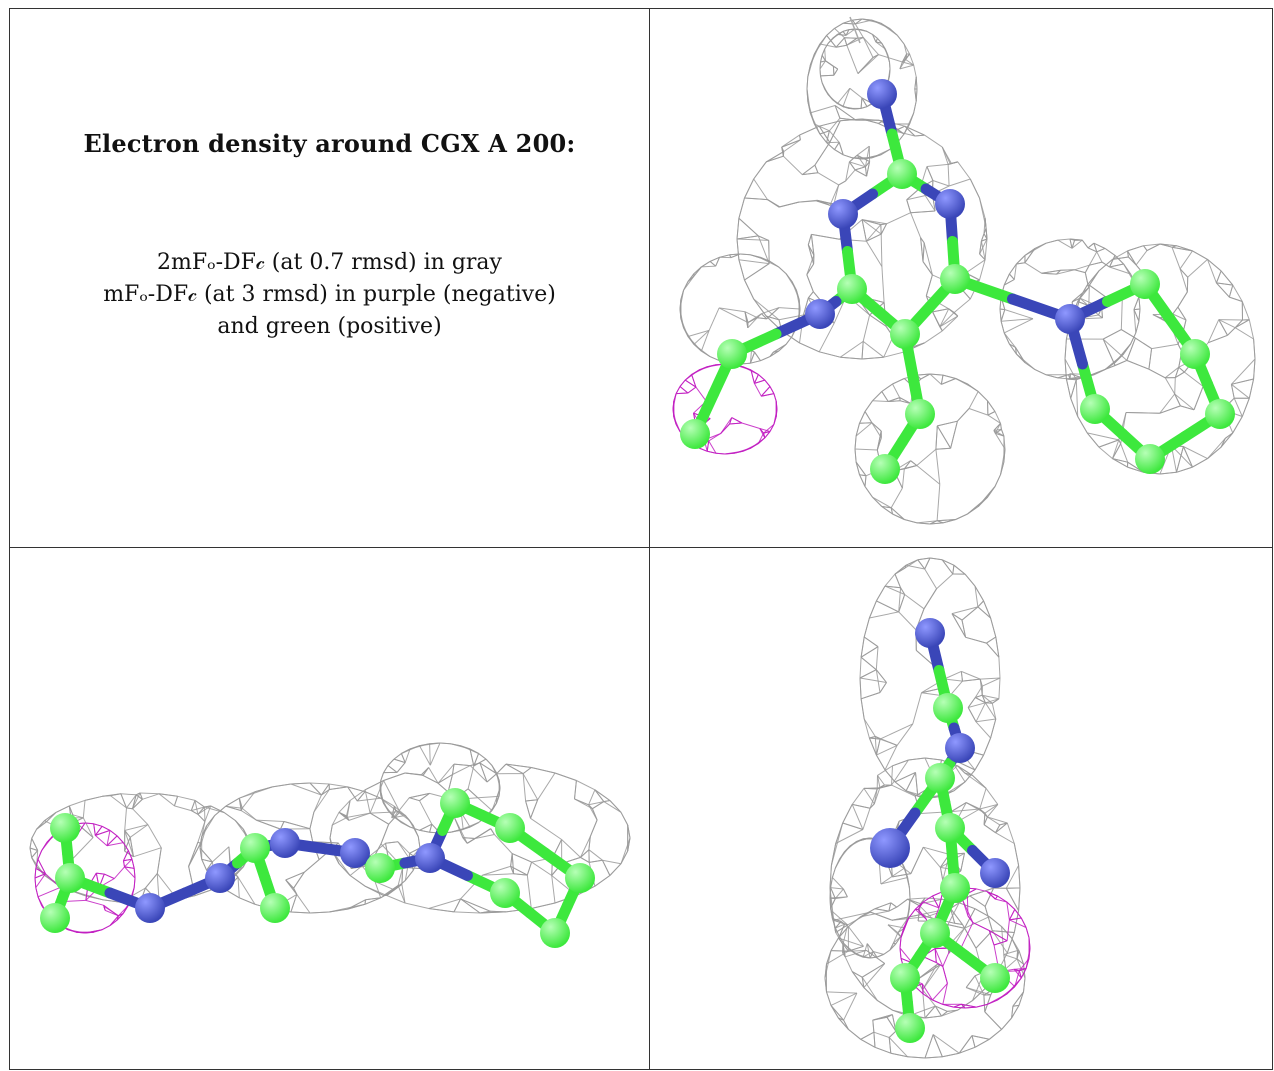  I want to click on table-border-top, so click(641, 8).